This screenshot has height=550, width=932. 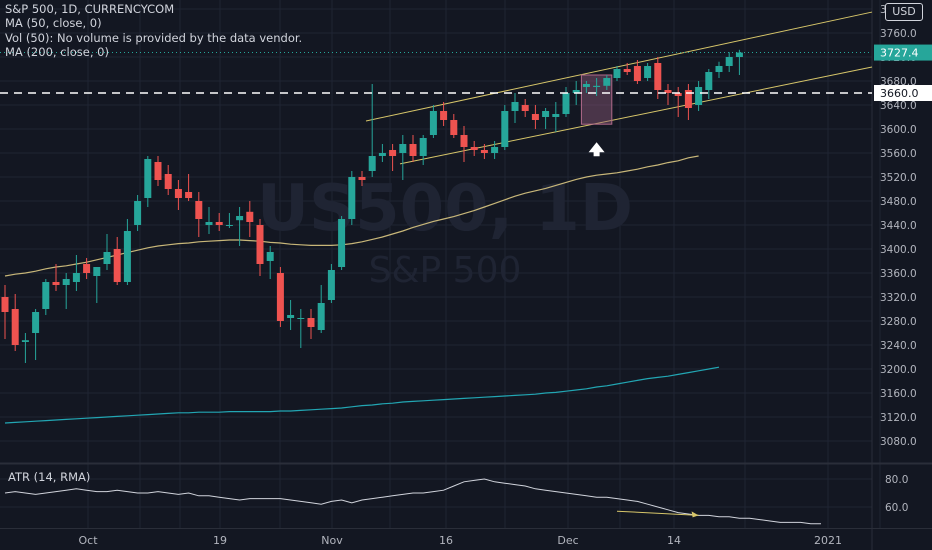 I want to click on price-axis-tick: 3400.0, so click(x=898, y=250).